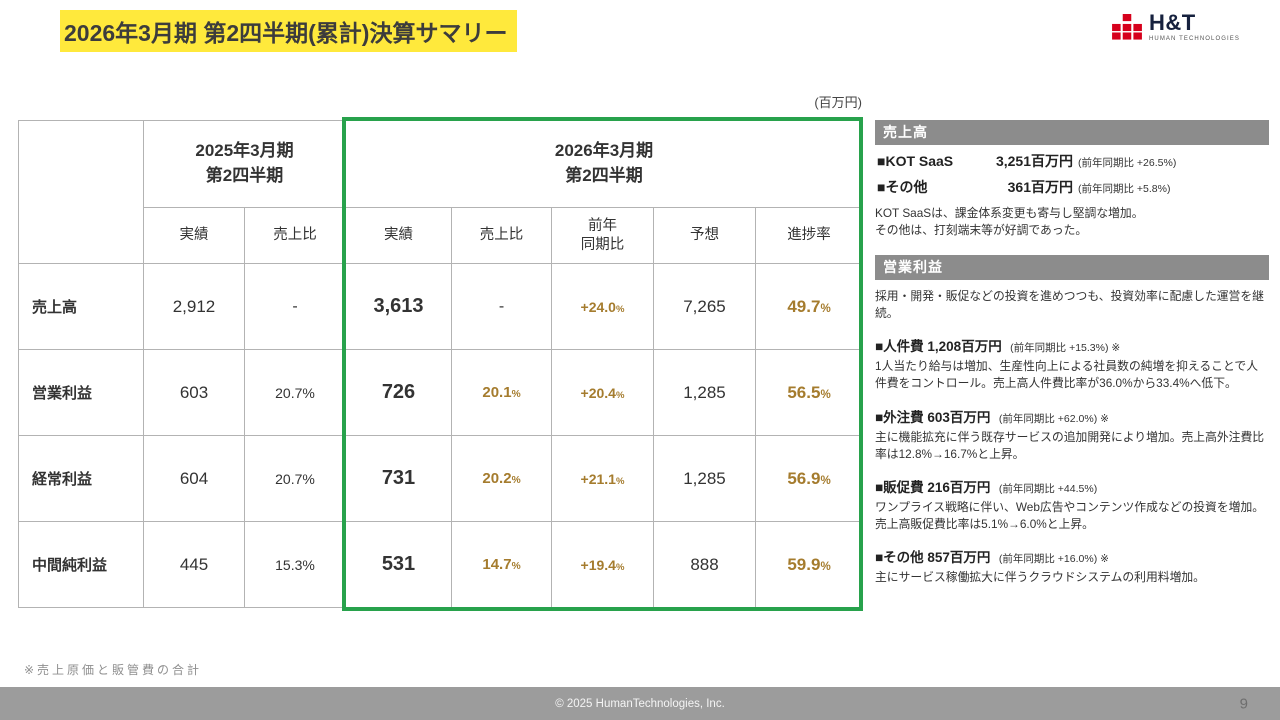 This screenshot has height=720, width=1280. I want to click on cell: 49.7%, so click(809, 306).